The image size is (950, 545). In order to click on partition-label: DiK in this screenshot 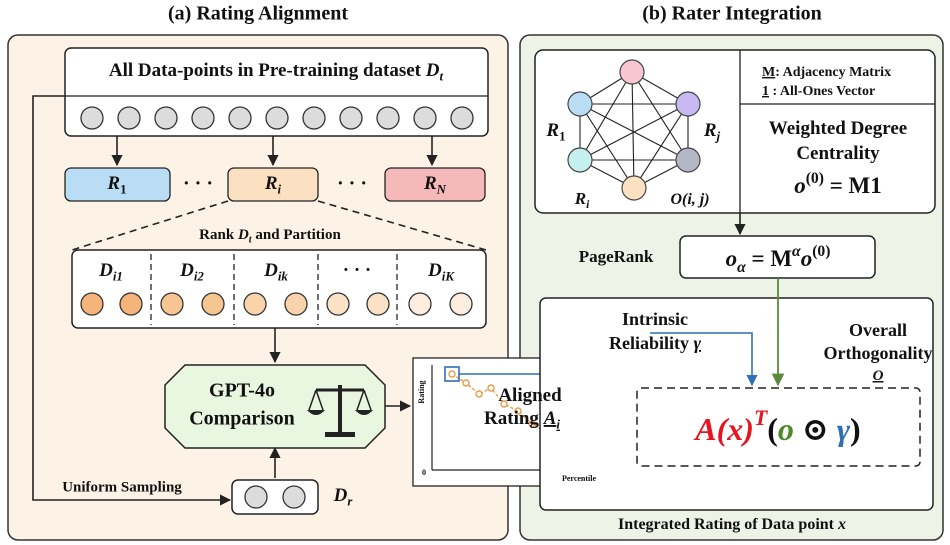, I will do `click(441, 271)`.